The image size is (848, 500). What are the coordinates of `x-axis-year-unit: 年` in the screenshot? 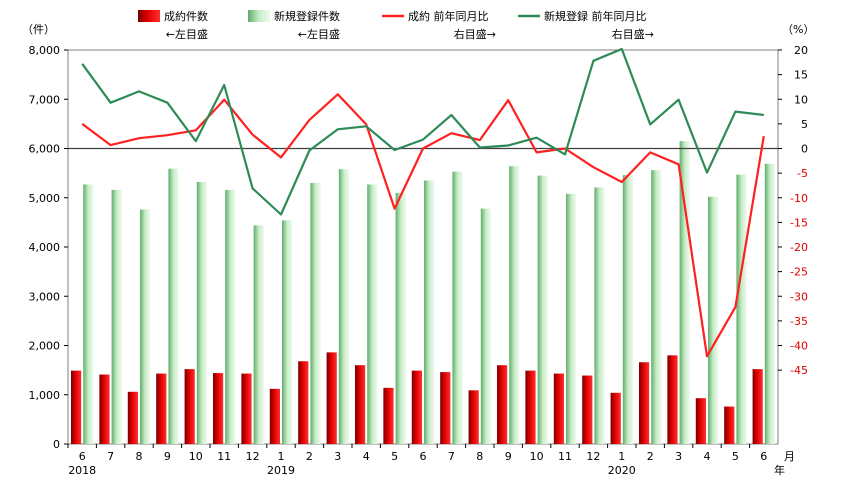 It's located at (779, 470).